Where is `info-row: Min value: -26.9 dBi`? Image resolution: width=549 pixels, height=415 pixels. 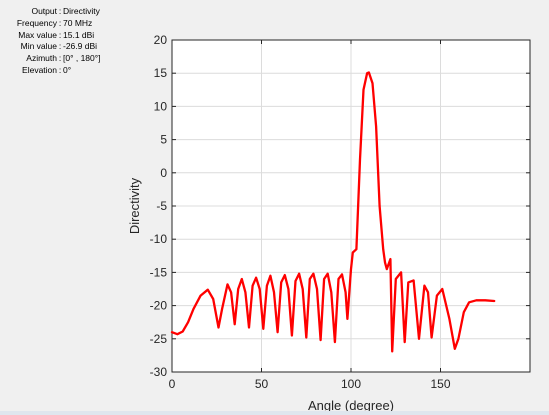 info-row: Min value: -26.9 dBi is located at coordinates (50, 47).